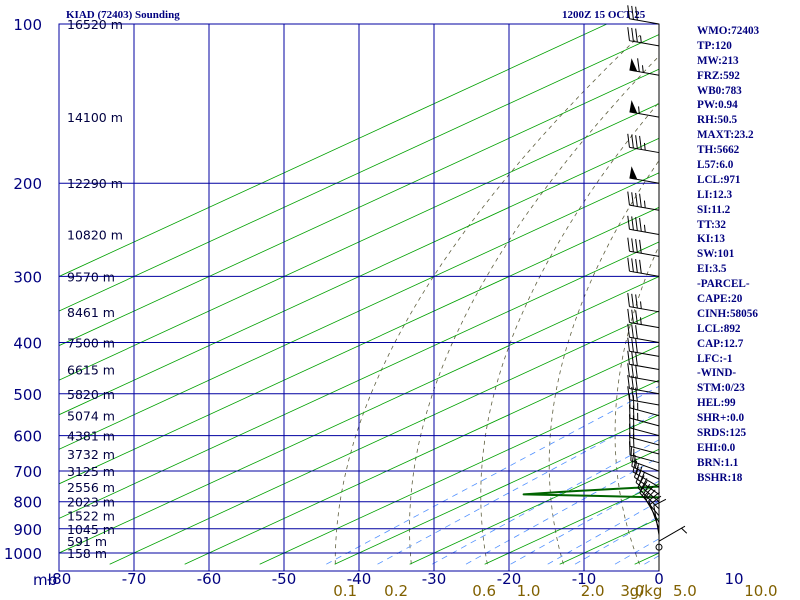 This screenshot has height=600, width=800. What do you see at coordinates (719, 328) in the screenshot?
I see `sounding-index-item: LCL:892` at bounding box center [719, 328].